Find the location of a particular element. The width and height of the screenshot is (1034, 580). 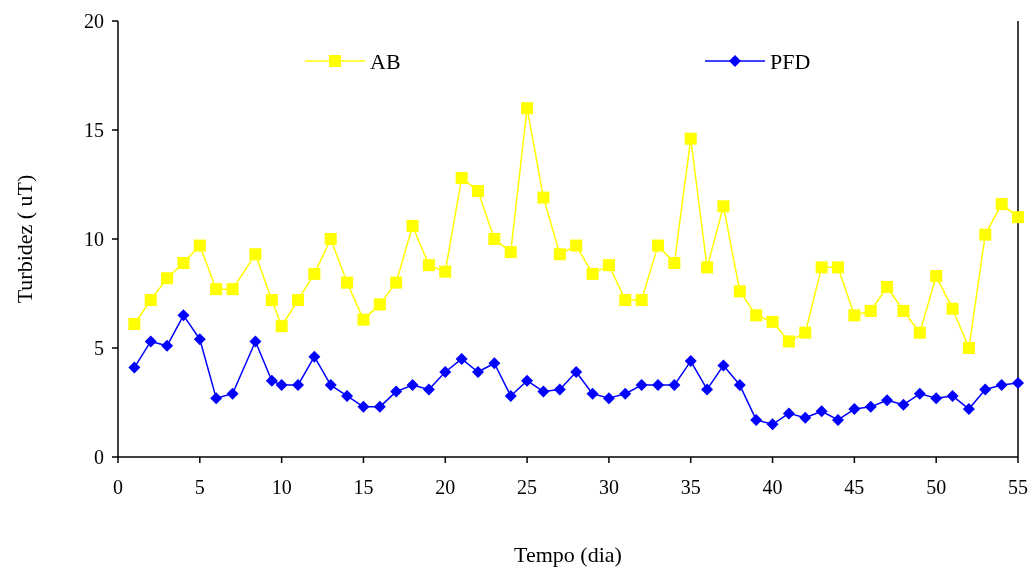

y-tick-label: 15 is located at coordinates (94, 130).